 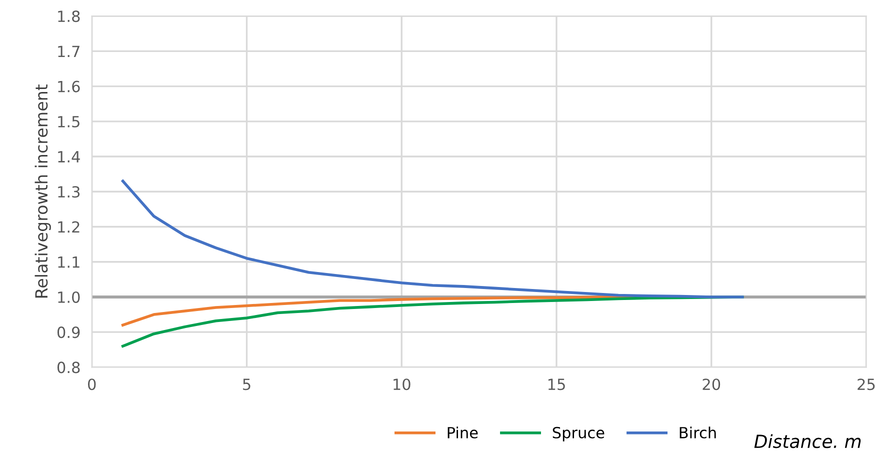 What do you see at coordinates (463, 432) in the screenshot?
I see `legend-label: Pine` at bounding box center [463, 432].